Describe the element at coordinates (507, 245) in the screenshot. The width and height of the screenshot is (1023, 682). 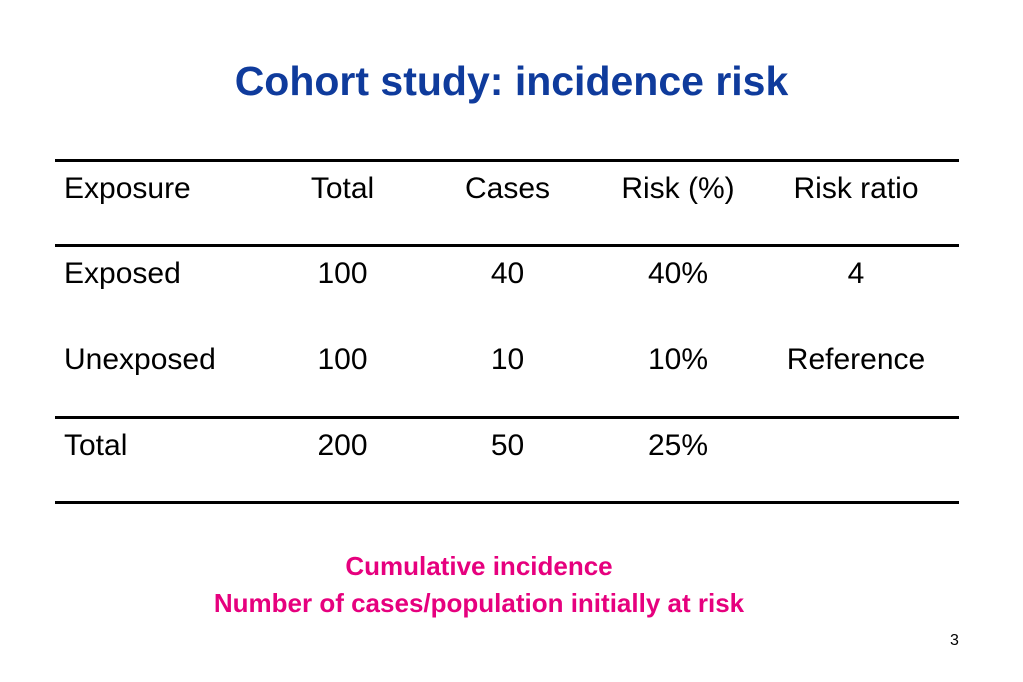
I see `table-header-rule` at that location.